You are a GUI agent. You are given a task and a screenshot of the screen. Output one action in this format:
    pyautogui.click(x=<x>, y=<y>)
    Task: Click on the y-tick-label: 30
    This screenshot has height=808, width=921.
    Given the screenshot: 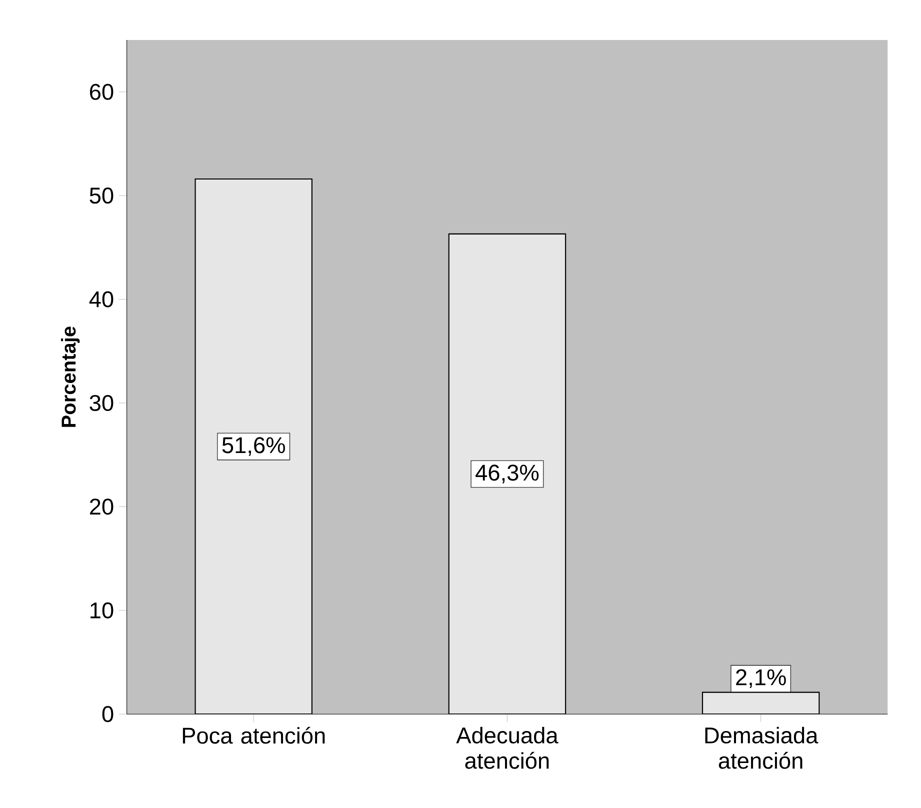 What is the action you would take?
    pyautogui.click(x=102, y=403)
    